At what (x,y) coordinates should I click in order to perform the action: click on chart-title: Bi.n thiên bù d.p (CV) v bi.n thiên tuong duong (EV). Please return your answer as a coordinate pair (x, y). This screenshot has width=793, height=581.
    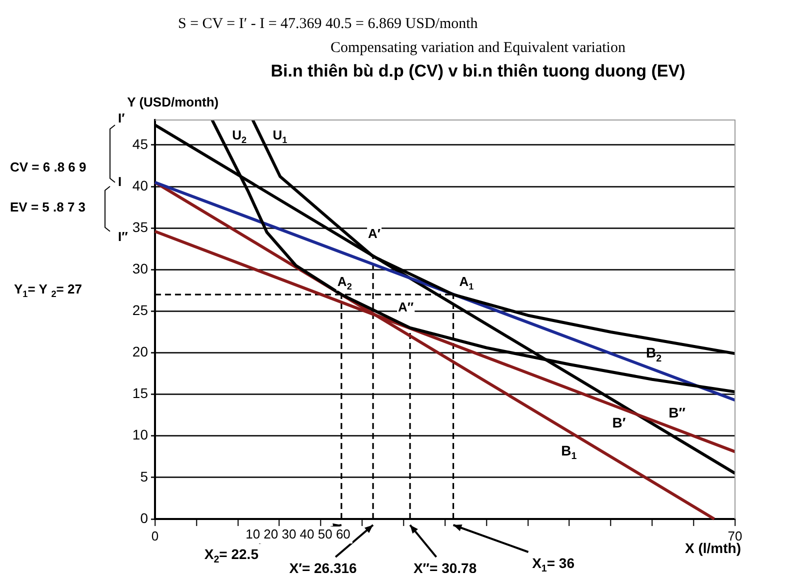
    Looking at the image, I should click on (478, 71).